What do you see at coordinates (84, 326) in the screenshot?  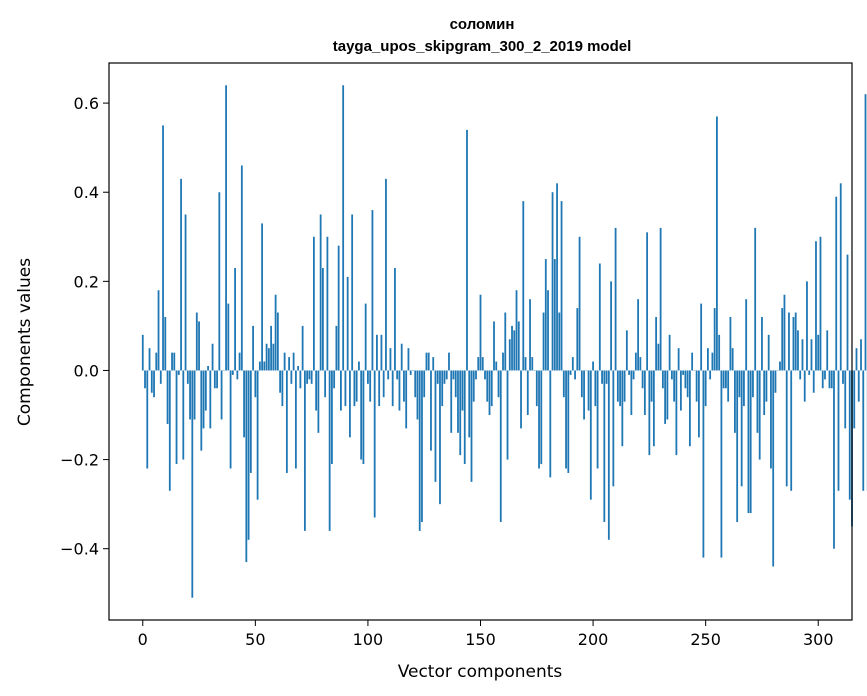 I see `y-axis: −0.4 −0.2 0.0 0.2 0.4 0.6` at bounding box center [84, 326].